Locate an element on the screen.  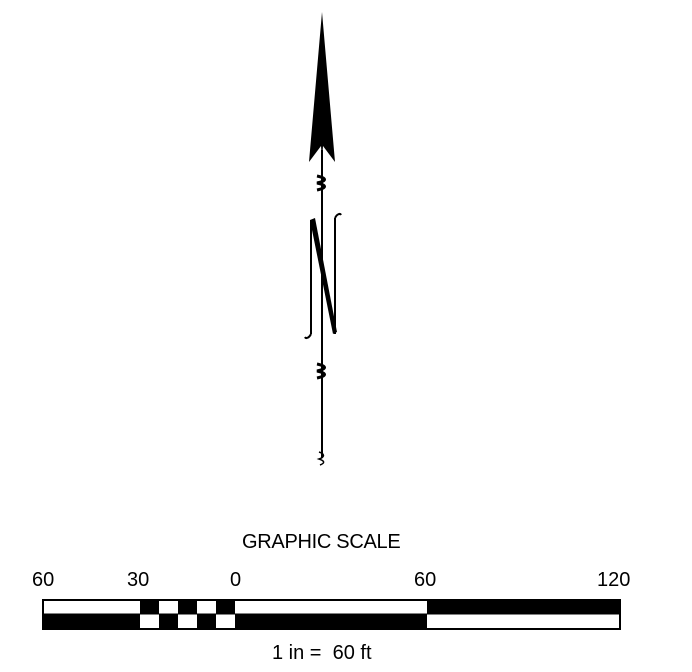
north-arrow-icon: N is located at coordinates (323, 239).